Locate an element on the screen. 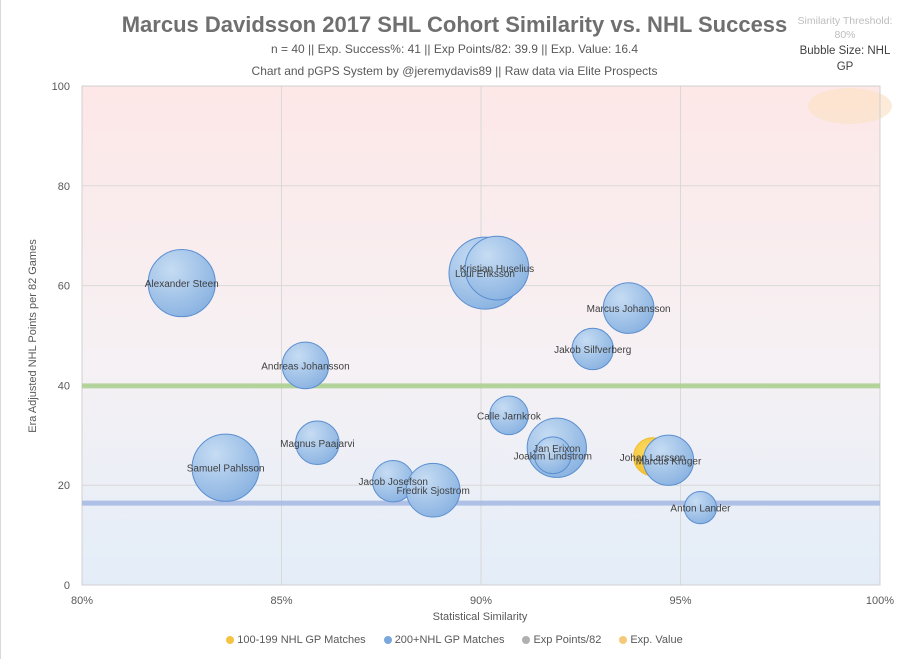  legend-label: Exp. Value is located at coordinates (656, 640).